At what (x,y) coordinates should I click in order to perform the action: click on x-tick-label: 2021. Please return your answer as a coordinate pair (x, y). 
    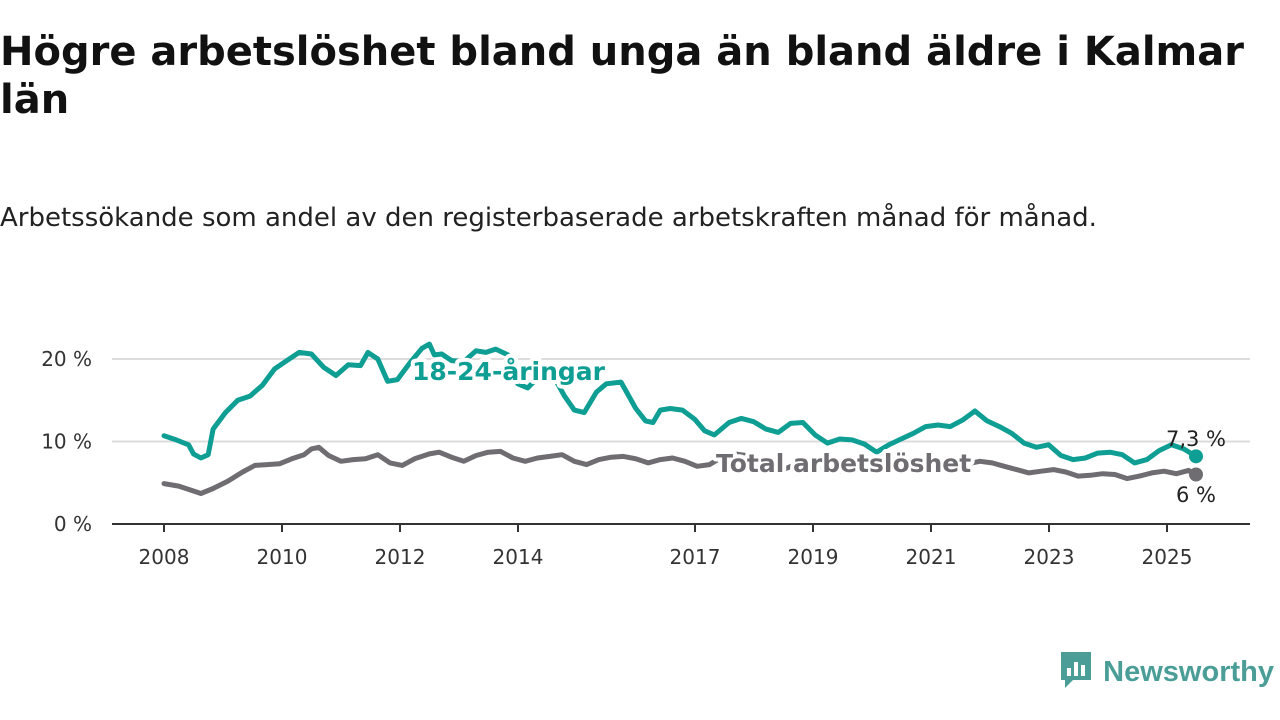
    Looking at the image, I should click on (931, 557).